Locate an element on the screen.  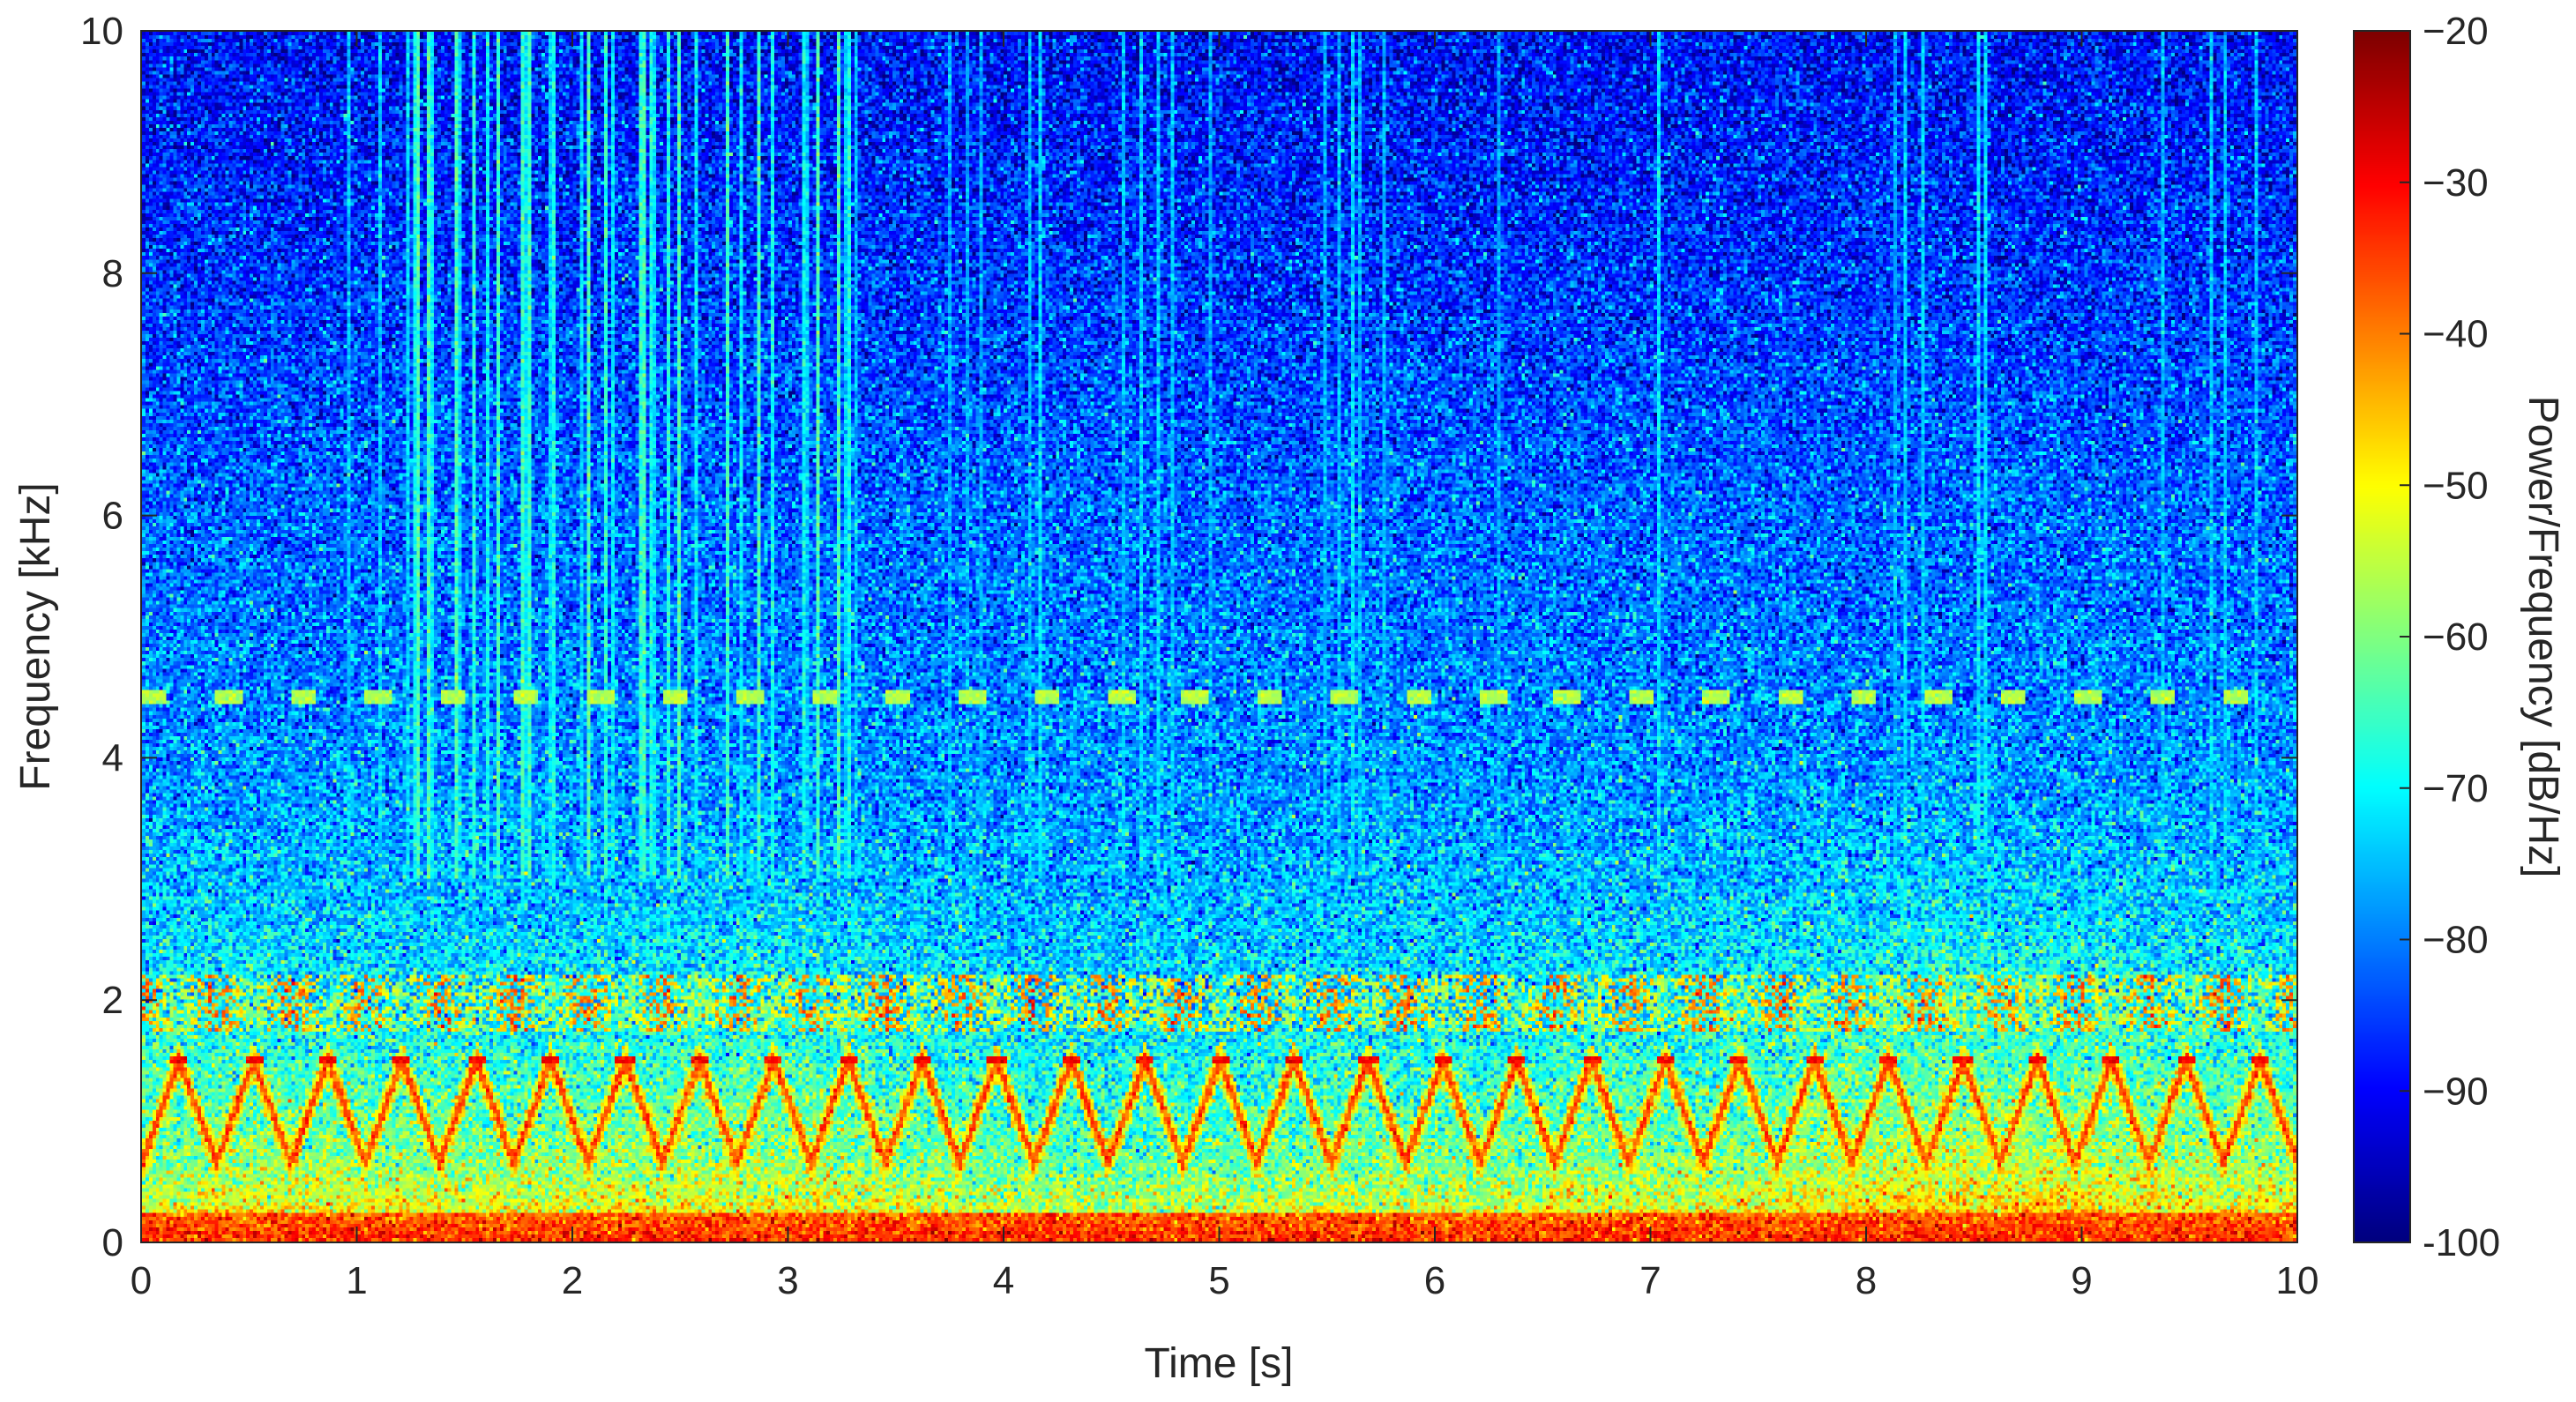
colorbar-tick-label: −50 is located at coordinates (2456, 485).